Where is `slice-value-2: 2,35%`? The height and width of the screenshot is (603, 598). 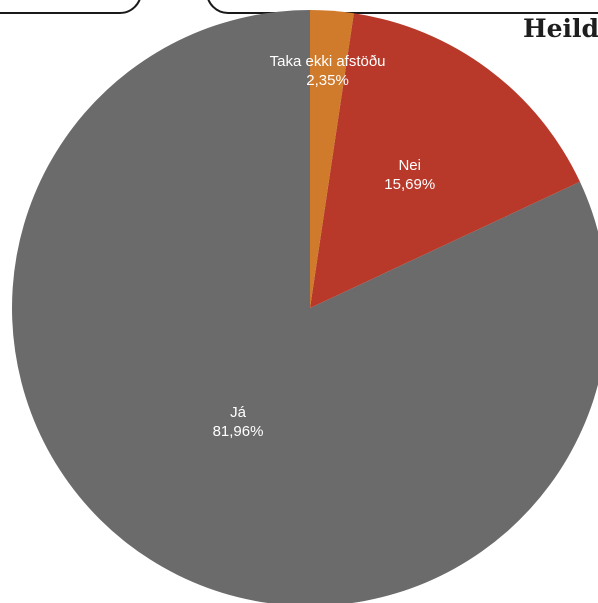 slice-value-2: 2,35% is located at coordinates (327, 80).